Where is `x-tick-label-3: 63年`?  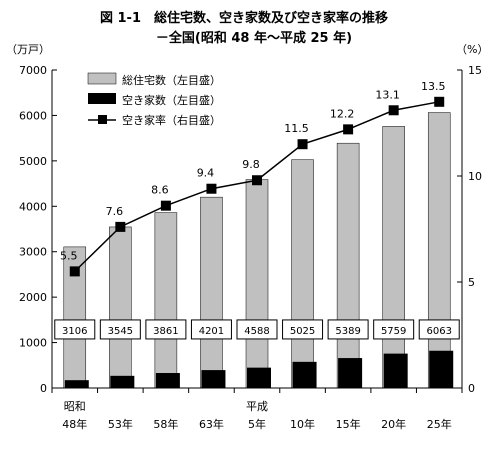
x-tick-label-3: 63年 is located at coordinates (211, 424).